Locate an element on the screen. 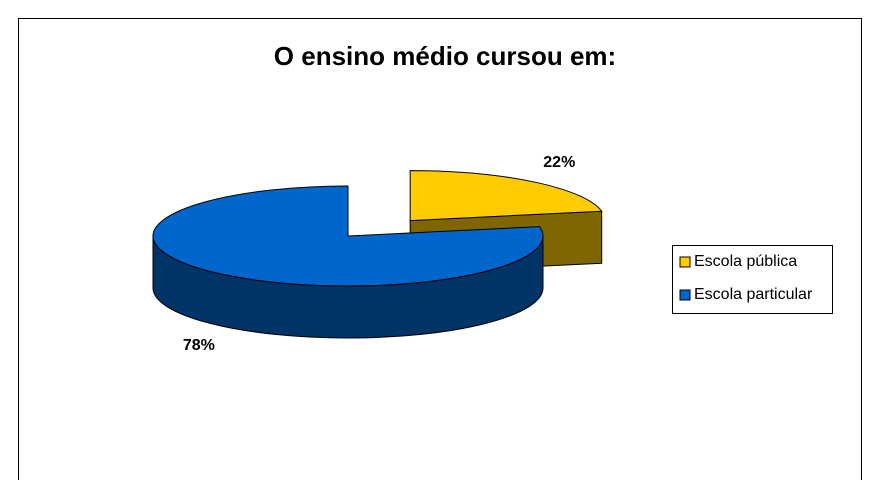  chart-title: O ensino médio cursou em: is located at coordinates (445, 56).